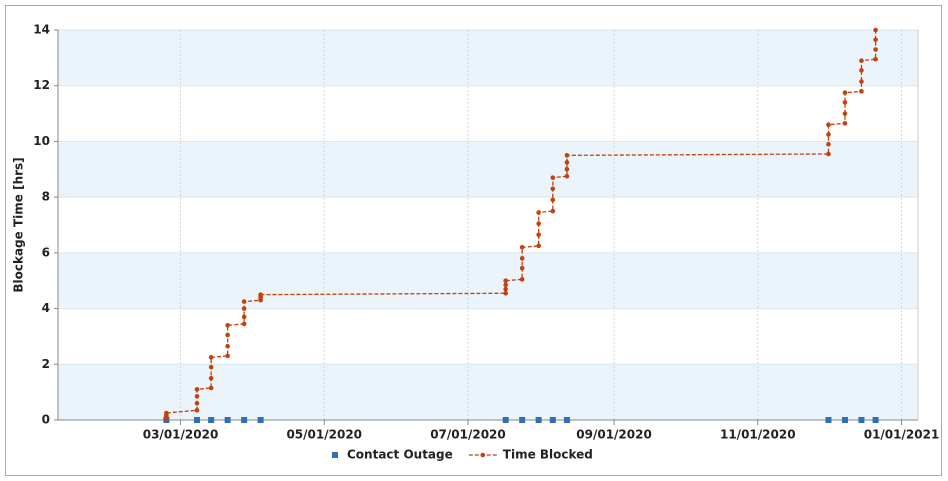 The image size is (948, 481). What do you see at coordinates (324, 435) in the screenshot?
I see `x-tick-label: 05/01/2020` at bounding box center [324, 435].